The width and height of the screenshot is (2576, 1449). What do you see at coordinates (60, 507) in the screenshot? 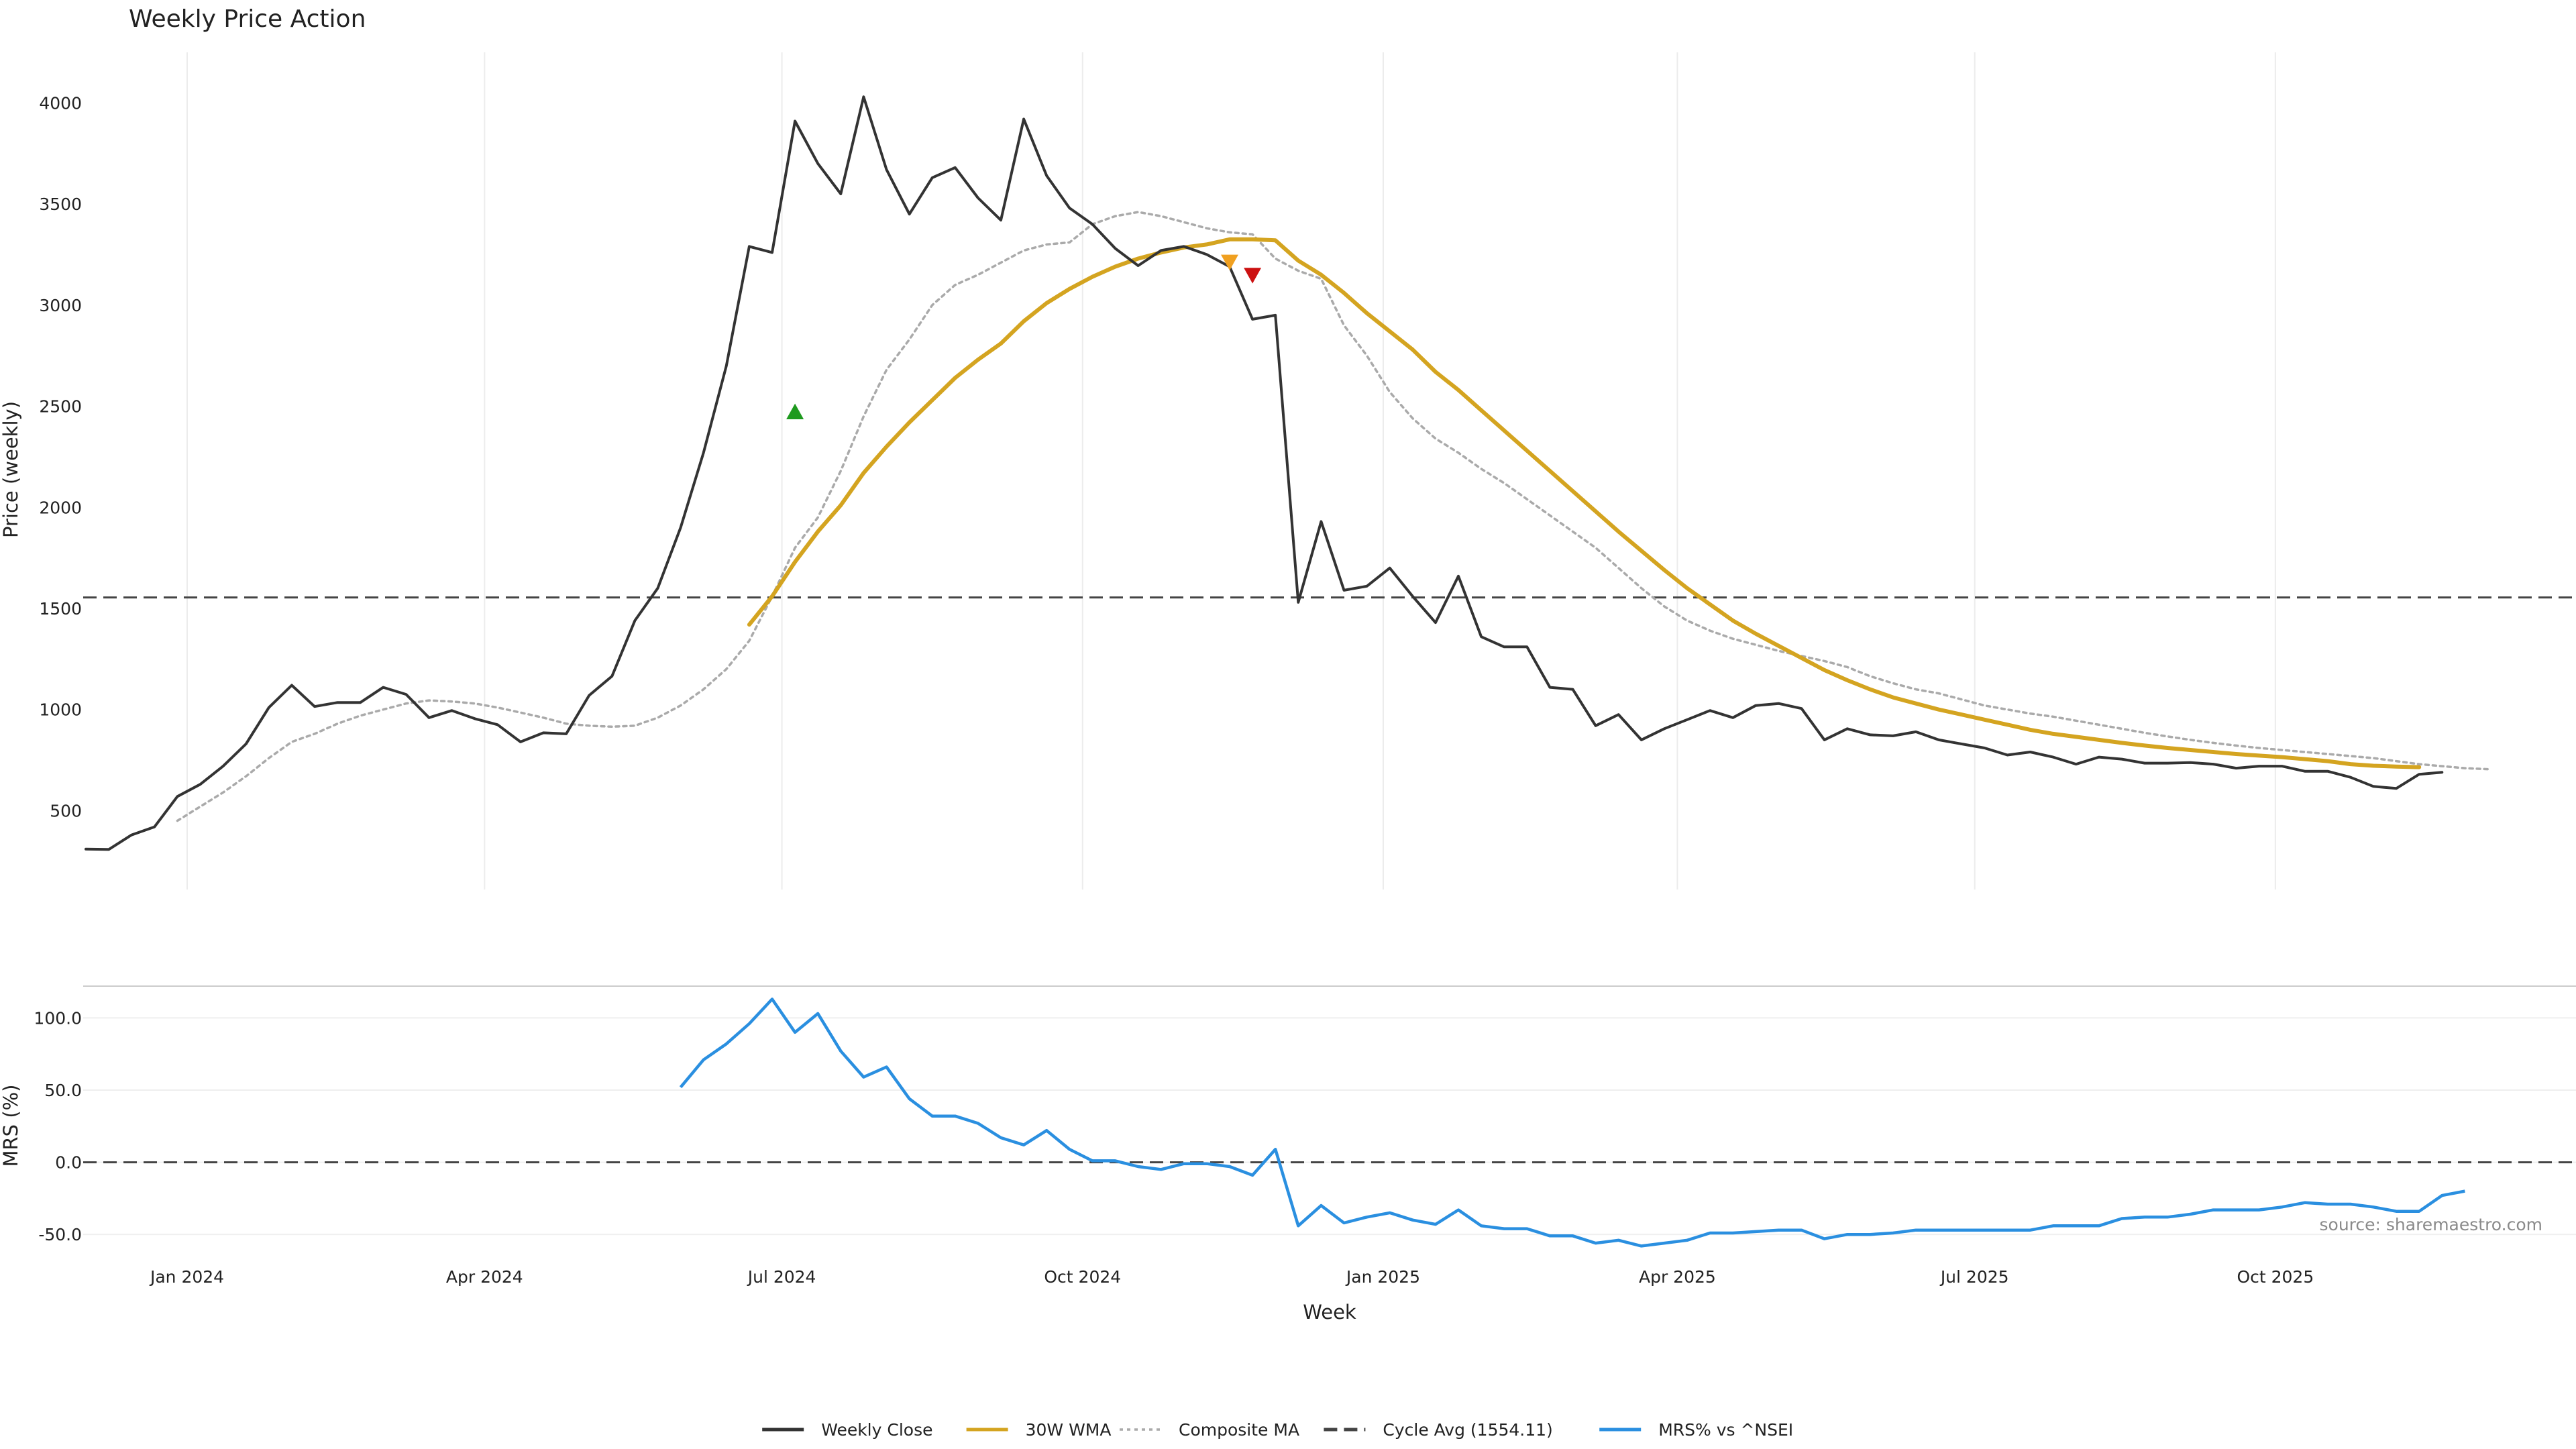
I see `price-y-tick-label: 2000` at bounding box center [60, 507].